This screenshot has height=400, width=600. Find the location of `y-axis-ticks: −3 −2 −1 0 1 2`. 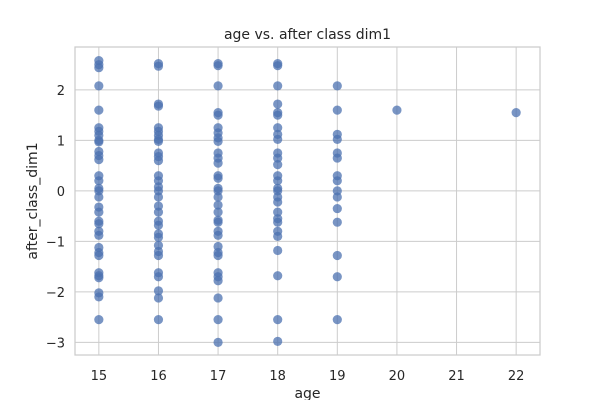

y-axis-ticks: −3 −2 −1 0 1 2 is located at coordinates (55, 217).